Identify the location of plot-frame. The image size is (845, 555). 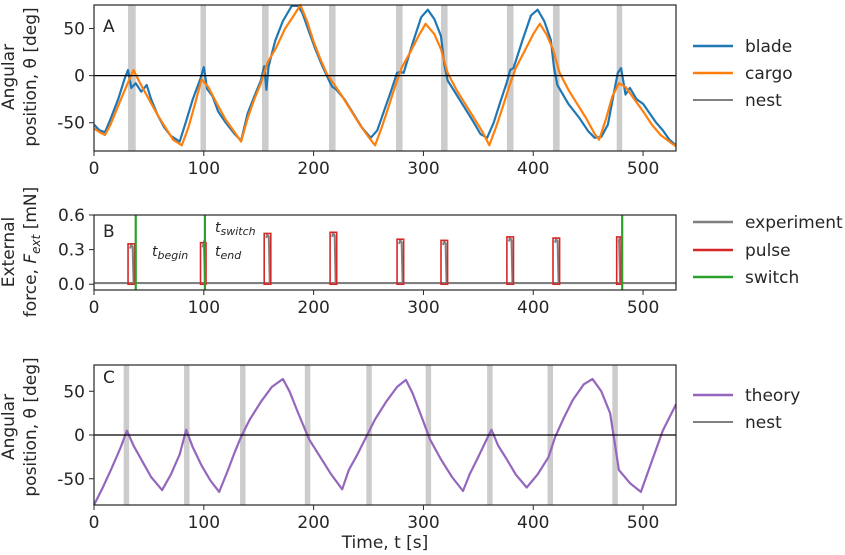
(385, 252).